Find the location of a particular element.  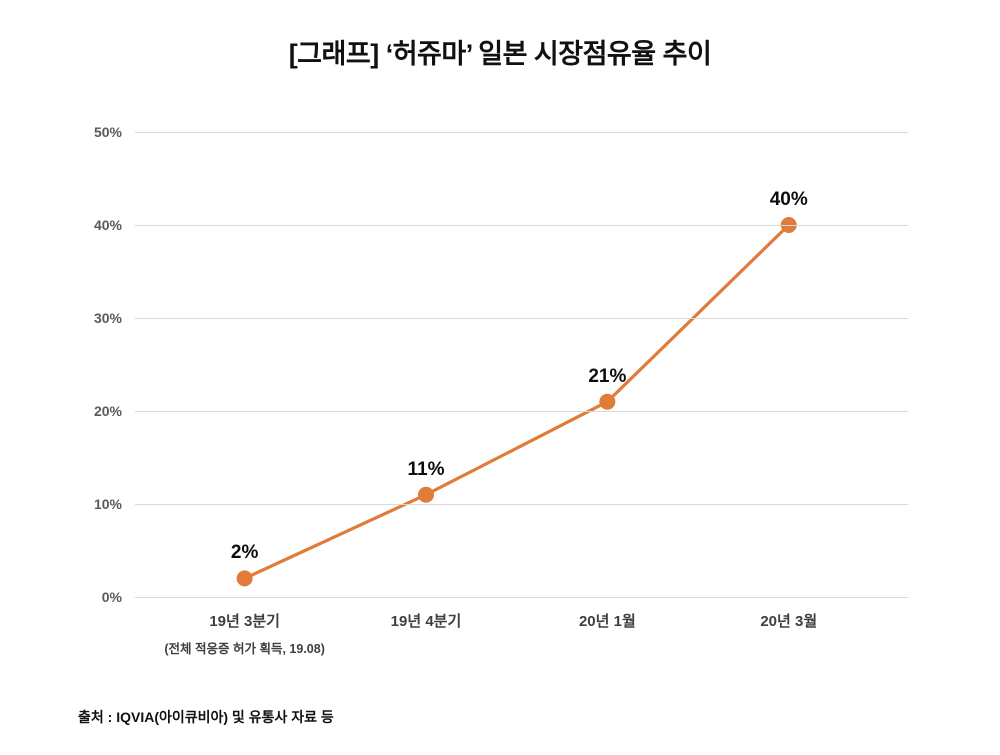

data-point-label: 21% is located at coordinates (607, 376).